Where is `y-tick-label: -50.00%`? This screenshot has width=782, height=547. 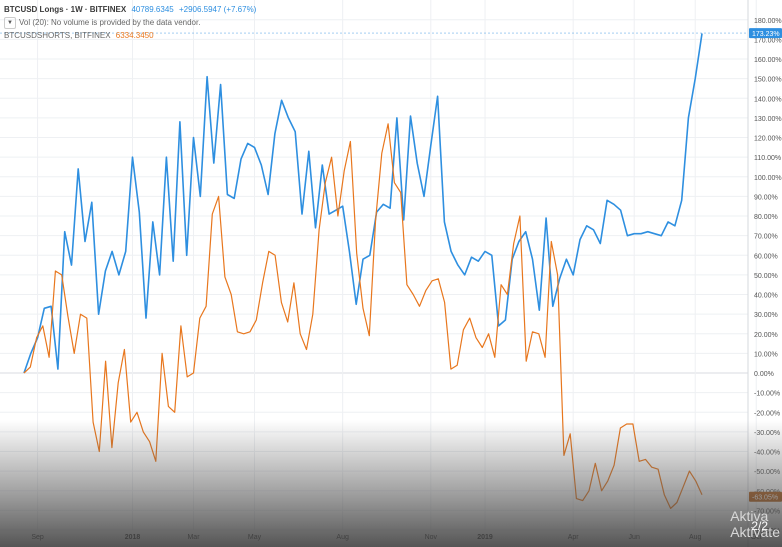 y-tick-label: -50.00% is located at coordinates (767, 472).